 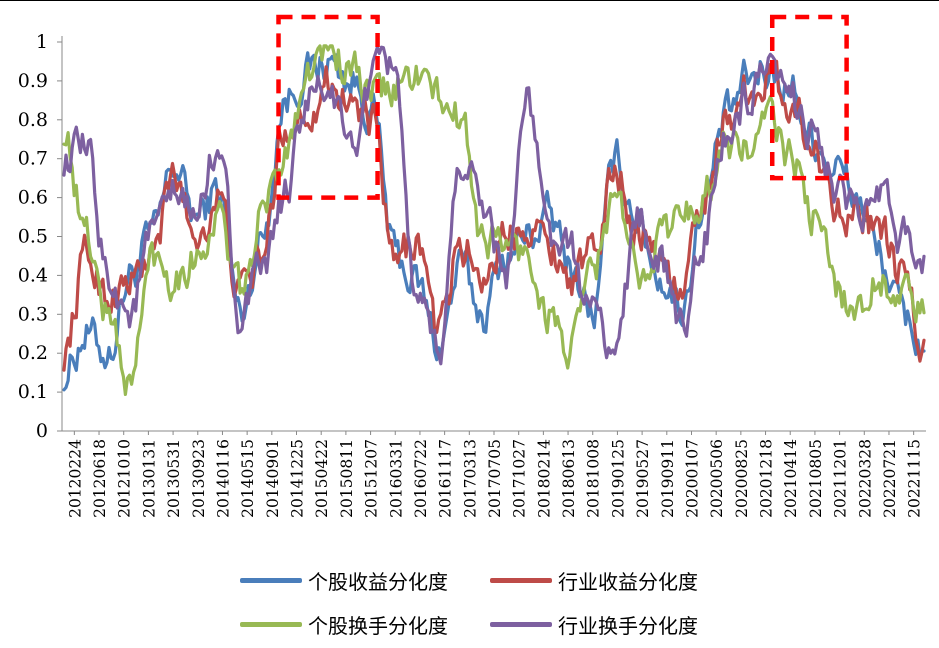 What do you see at coordinates (125, 478) in the screenshot?
I see `x-tick-label: 20121010` at bounding box center [125, 478].